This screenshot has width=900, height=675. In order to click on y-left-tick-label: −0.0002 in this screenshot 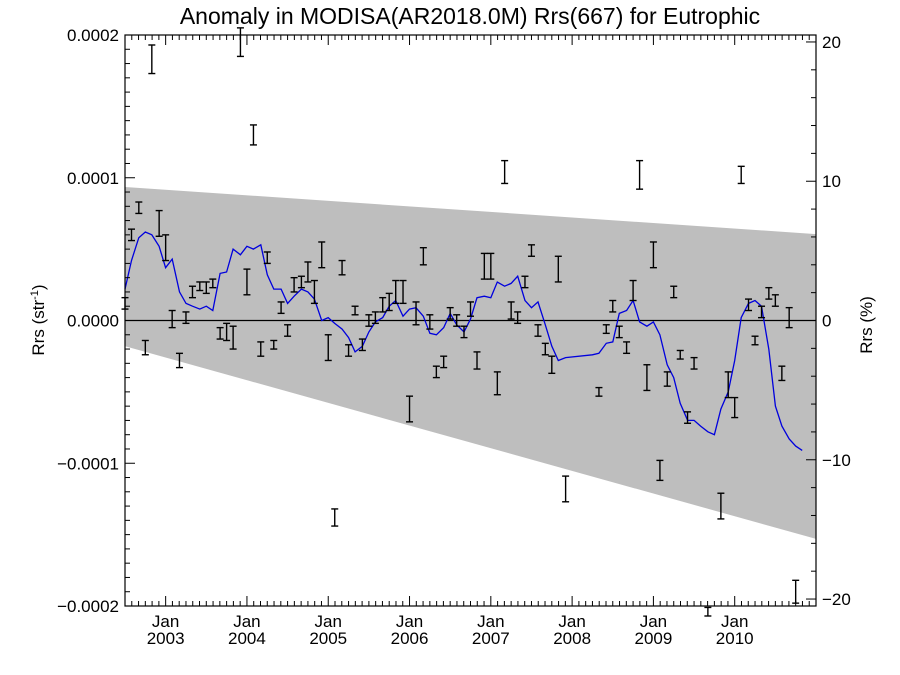, I will do `click(88, 606)`.